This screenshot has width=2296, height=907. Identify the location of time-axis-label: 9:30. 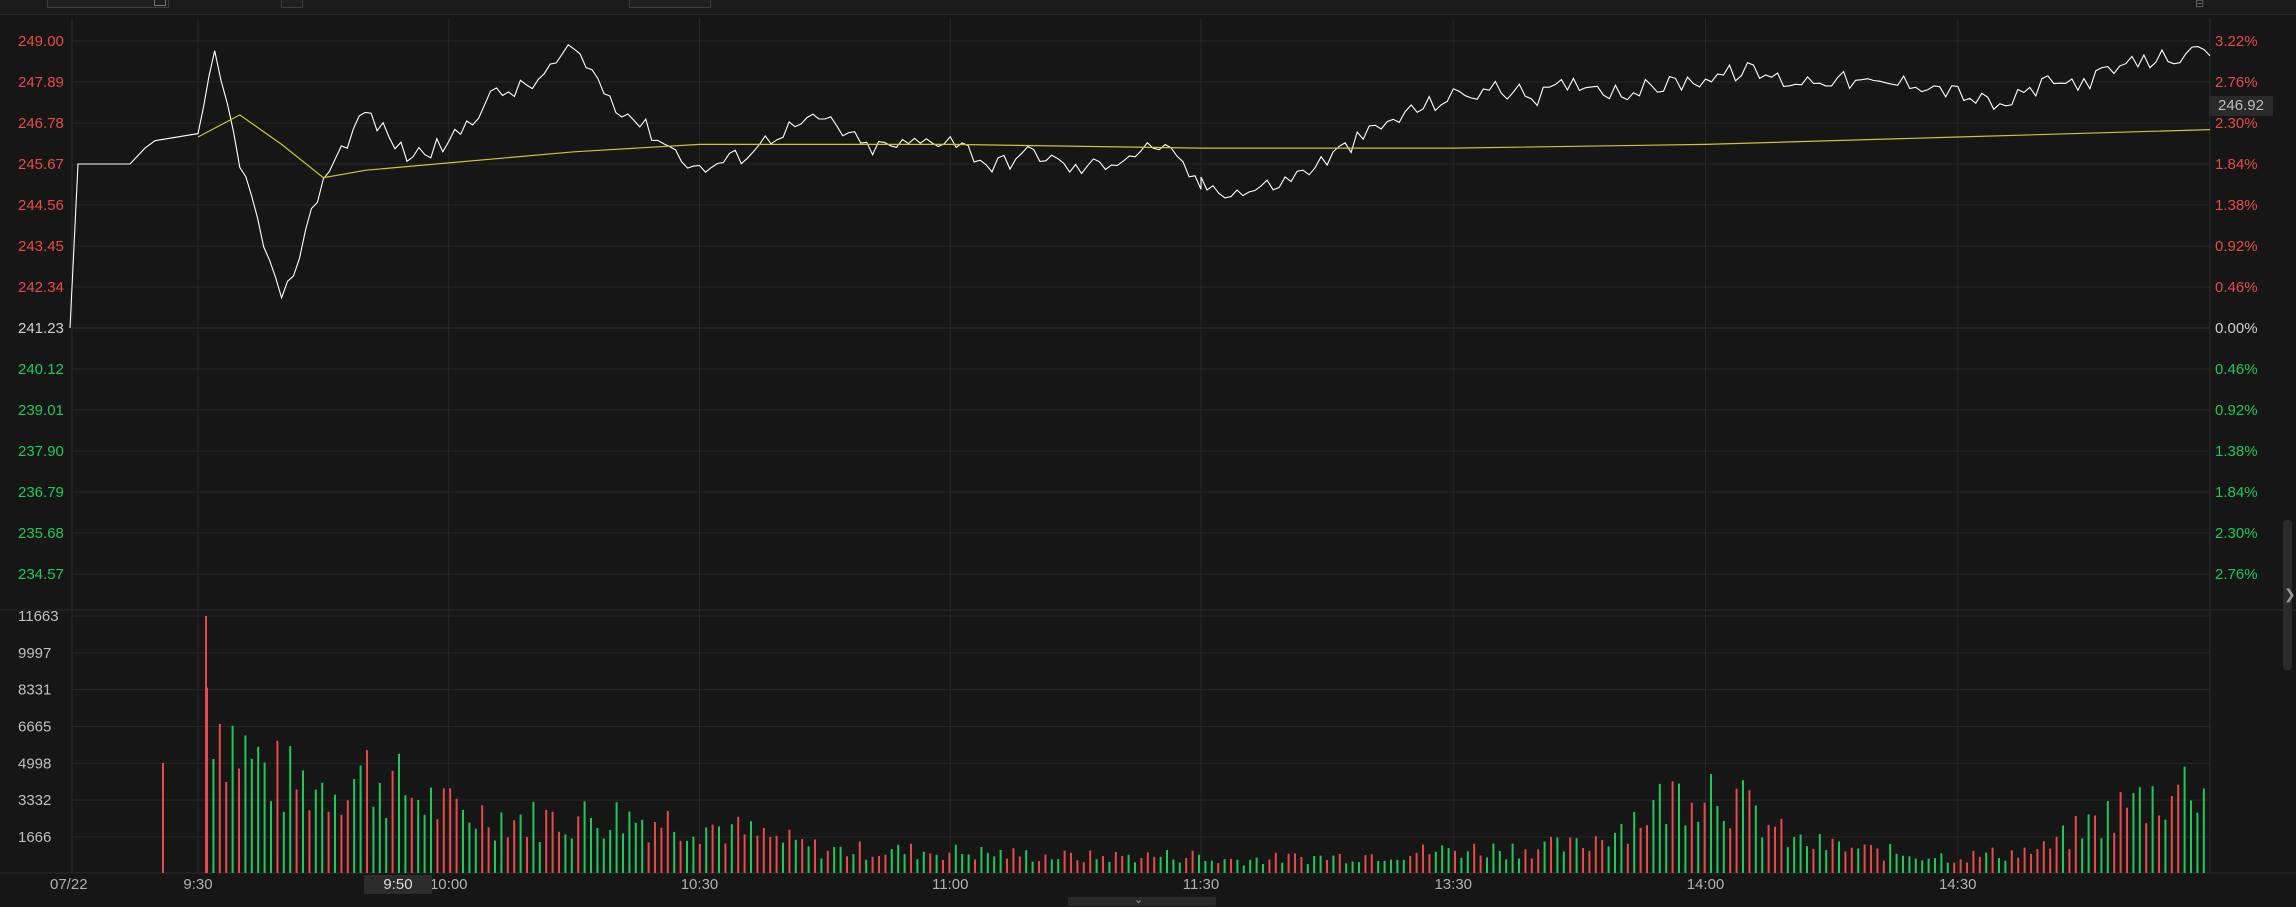
(197, 884).